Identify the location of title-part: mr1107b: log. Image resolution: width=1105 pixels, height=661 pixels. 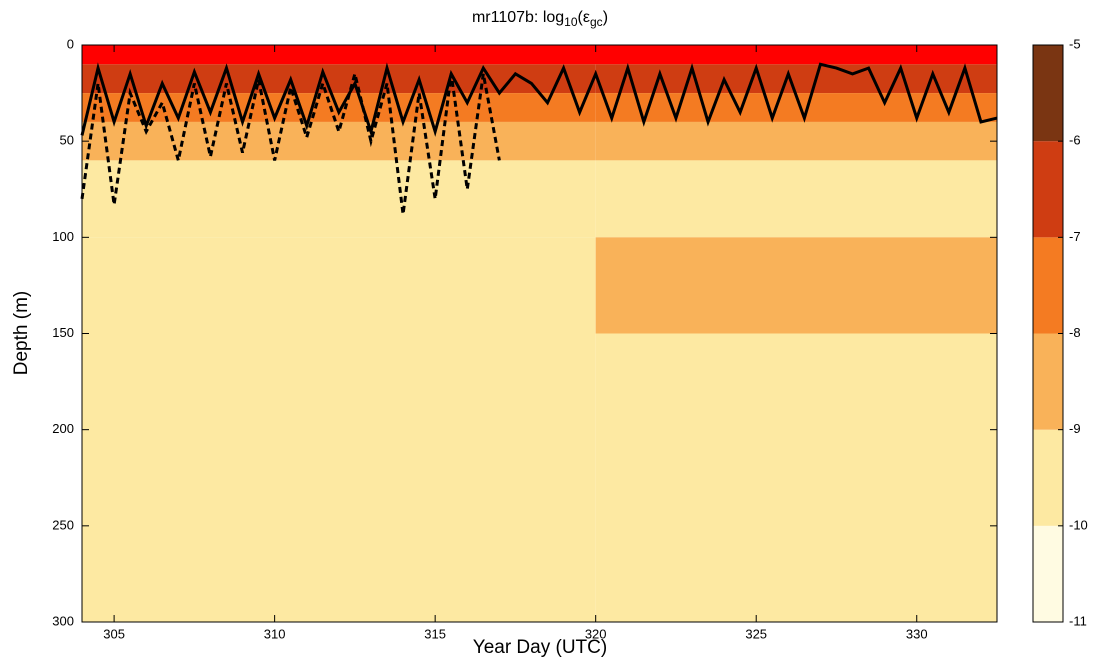
(518, 17).